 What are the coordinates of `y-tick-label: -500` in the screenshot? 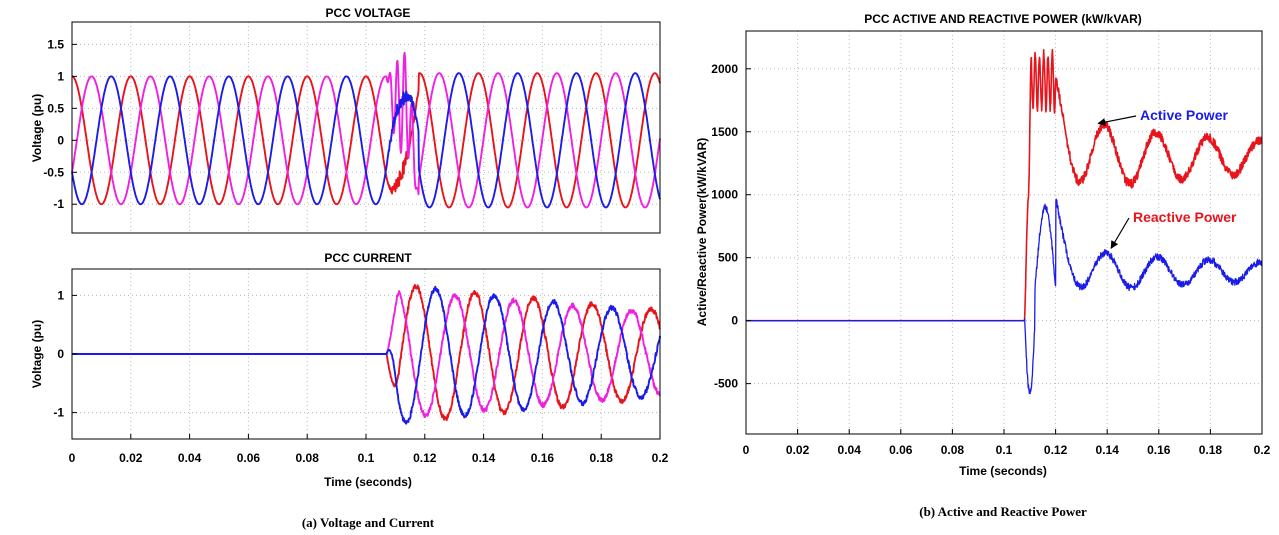 It's located at (726, 384).